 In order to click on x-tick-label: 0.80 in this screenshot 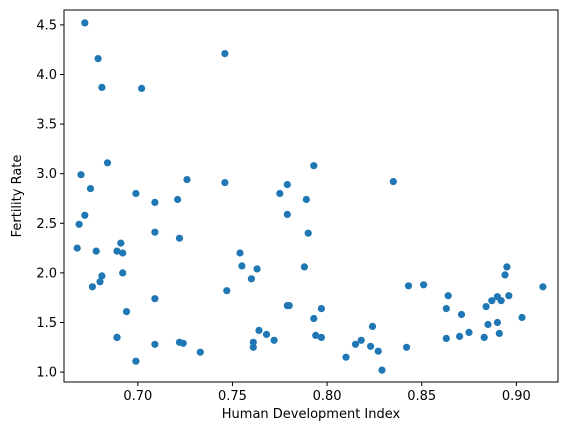, I will do `click(327, 396)`.